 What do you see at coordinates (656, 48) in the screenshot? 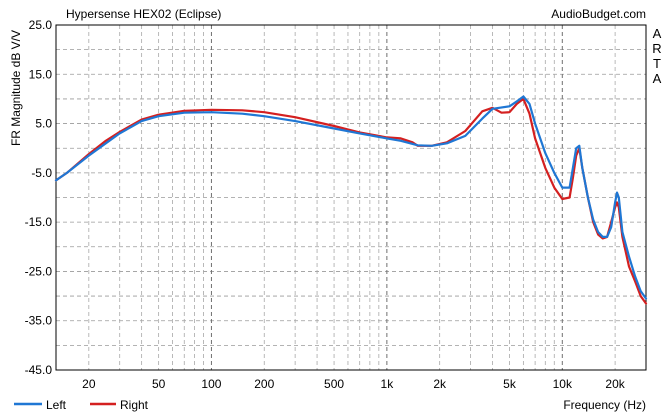
I see `side-label-letter: R` at bounding box center [656, 48].